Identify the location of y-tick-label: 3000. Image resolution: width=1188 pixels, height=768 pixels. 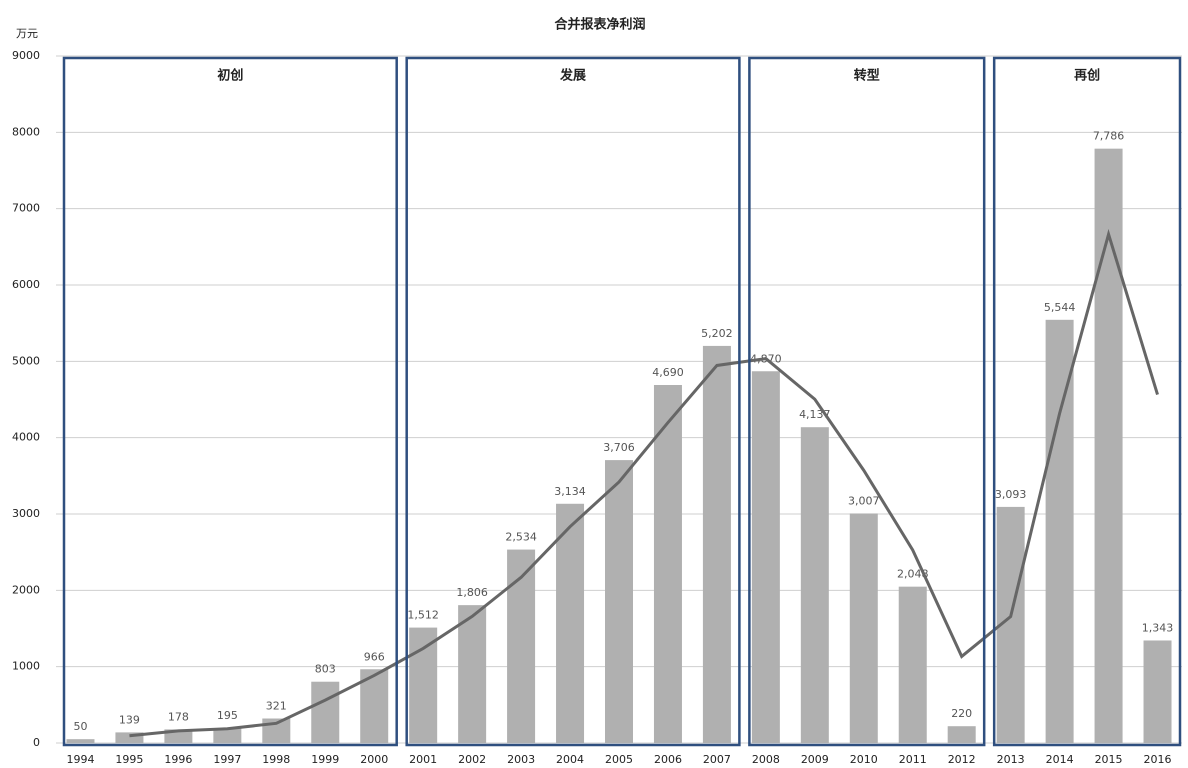
(26, 513).